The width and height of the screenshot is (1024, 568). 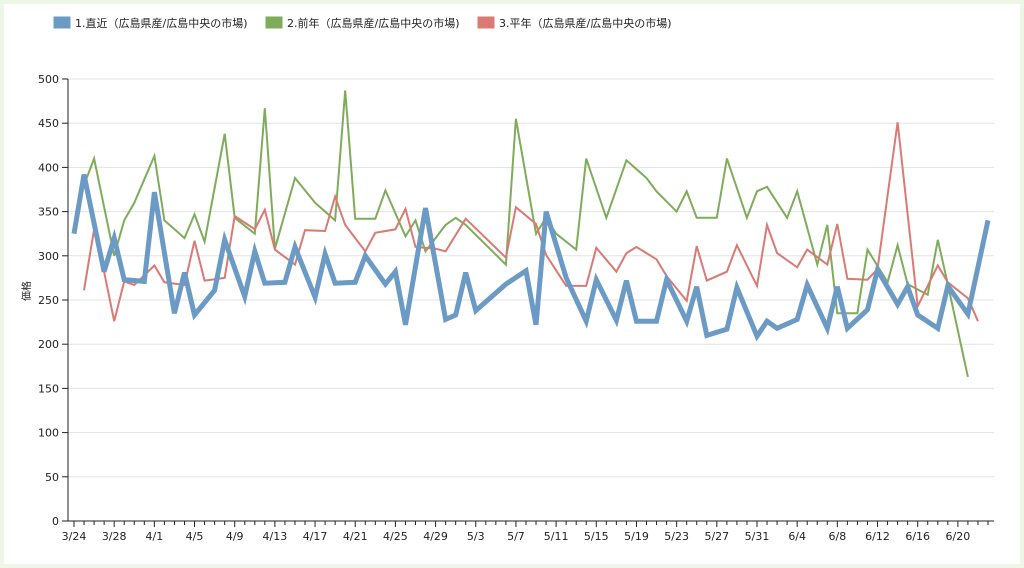 What do you see at coordinates (48, 300) in the screenshot?
I see `y-tick-label: 250` at bounding box center [48, 300].